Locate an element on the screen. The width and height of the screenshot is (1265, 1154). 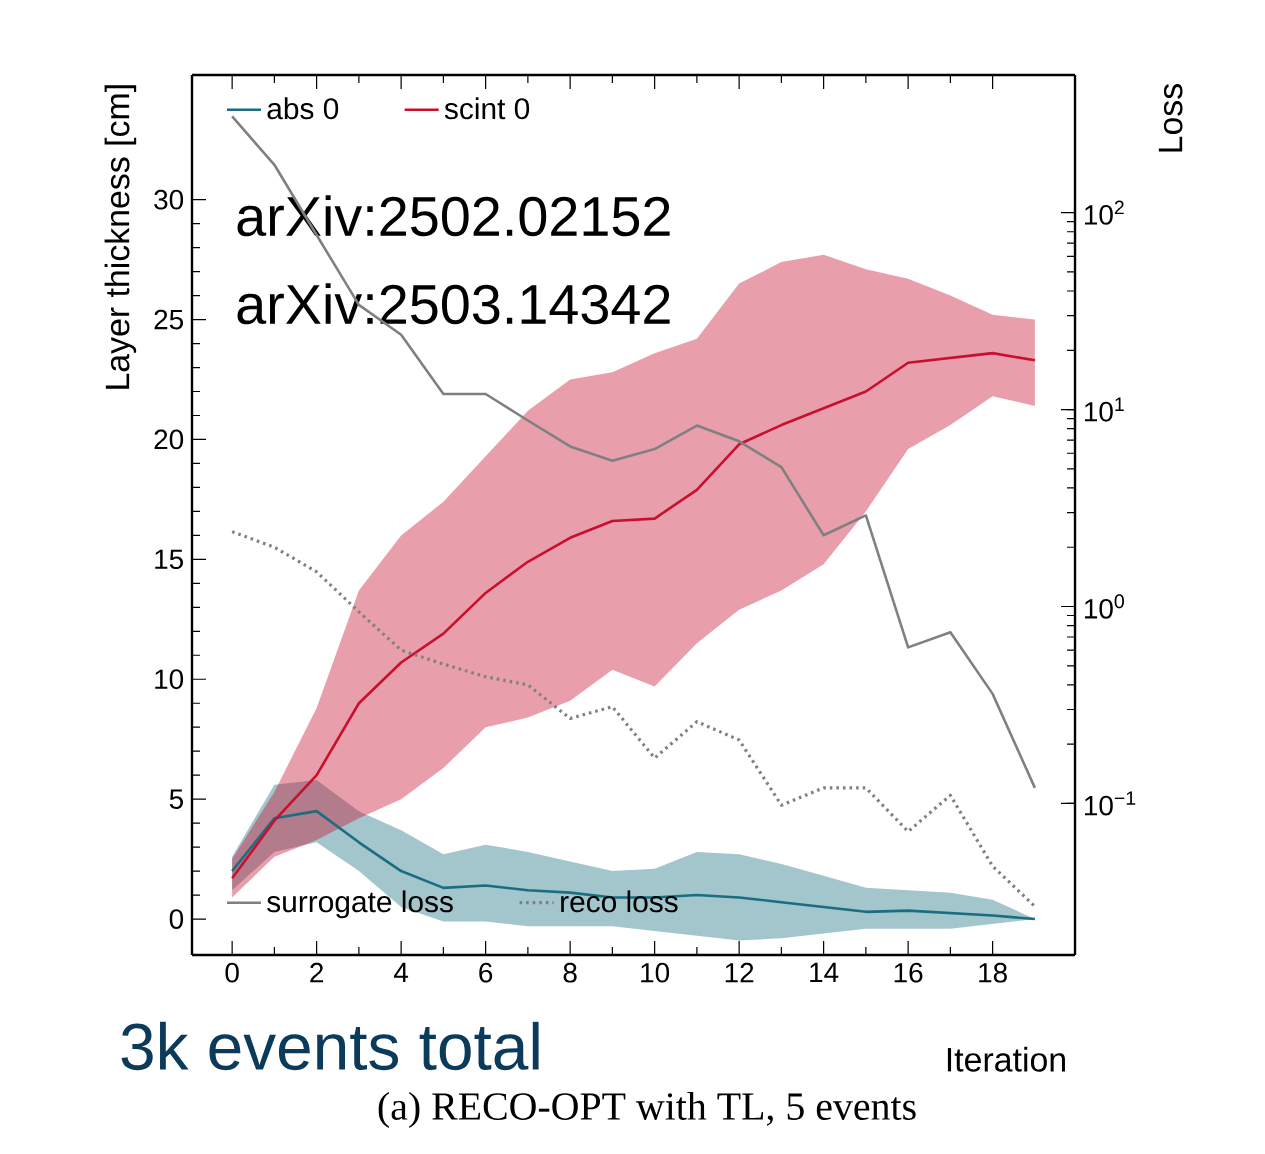
x-tick-label: 12 is located at coordinates (739, 972).